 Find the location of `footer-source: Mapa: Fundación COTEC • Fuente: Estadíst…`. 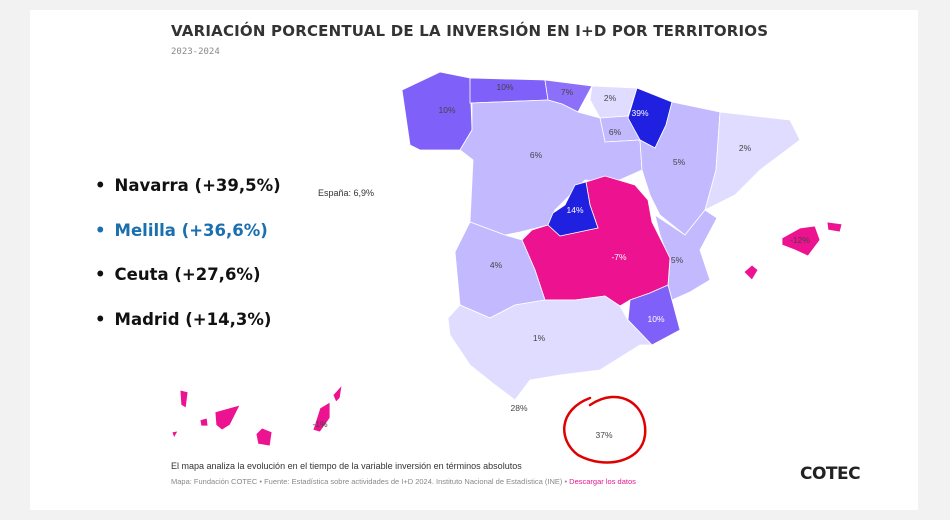

footer-source: Mapa: Fundación COTEC • Fuente: Estadíst… is located at coordinates (403, 481).